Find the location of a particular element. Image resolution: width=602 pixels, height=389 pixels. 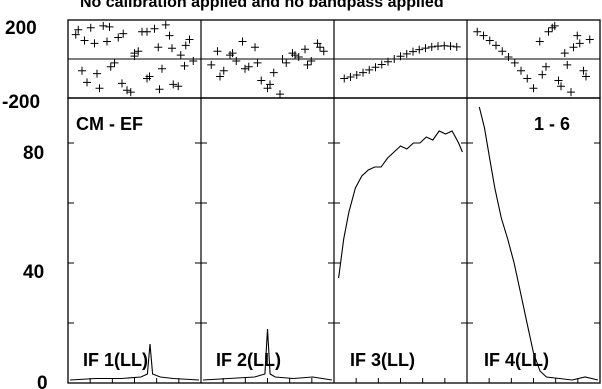

panel-label-if2: IF 2(LL) is located at coordinates (248, 360).